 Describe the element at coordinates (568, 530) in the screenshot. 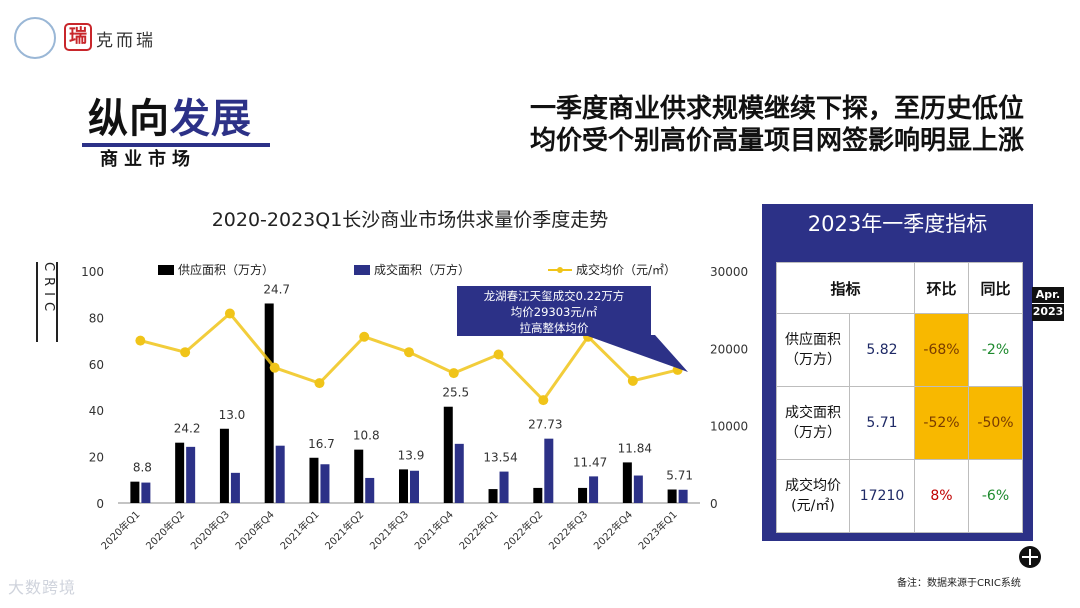

I see `x-tick-label: 2022年Q3` at that location.